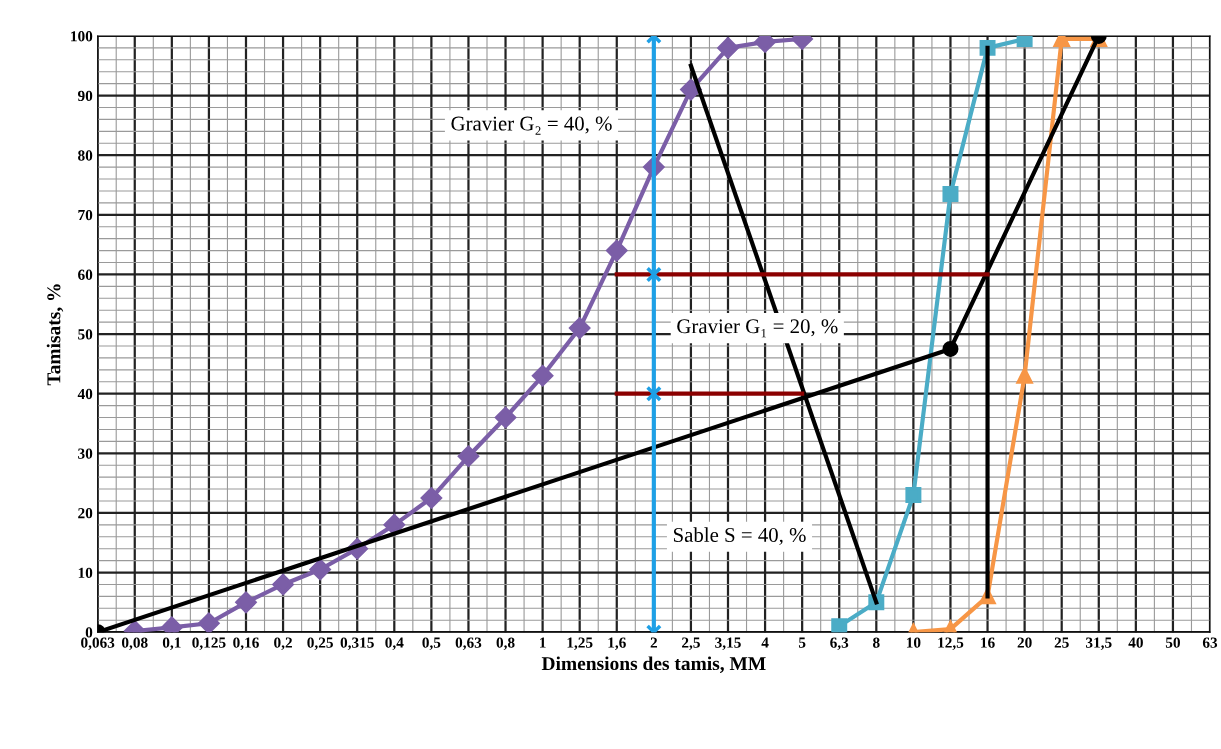 The width and height of the screenshot is (1221, 749). I want to click on annotation: Gravier G₂ = 40, %, so click(531, 125).